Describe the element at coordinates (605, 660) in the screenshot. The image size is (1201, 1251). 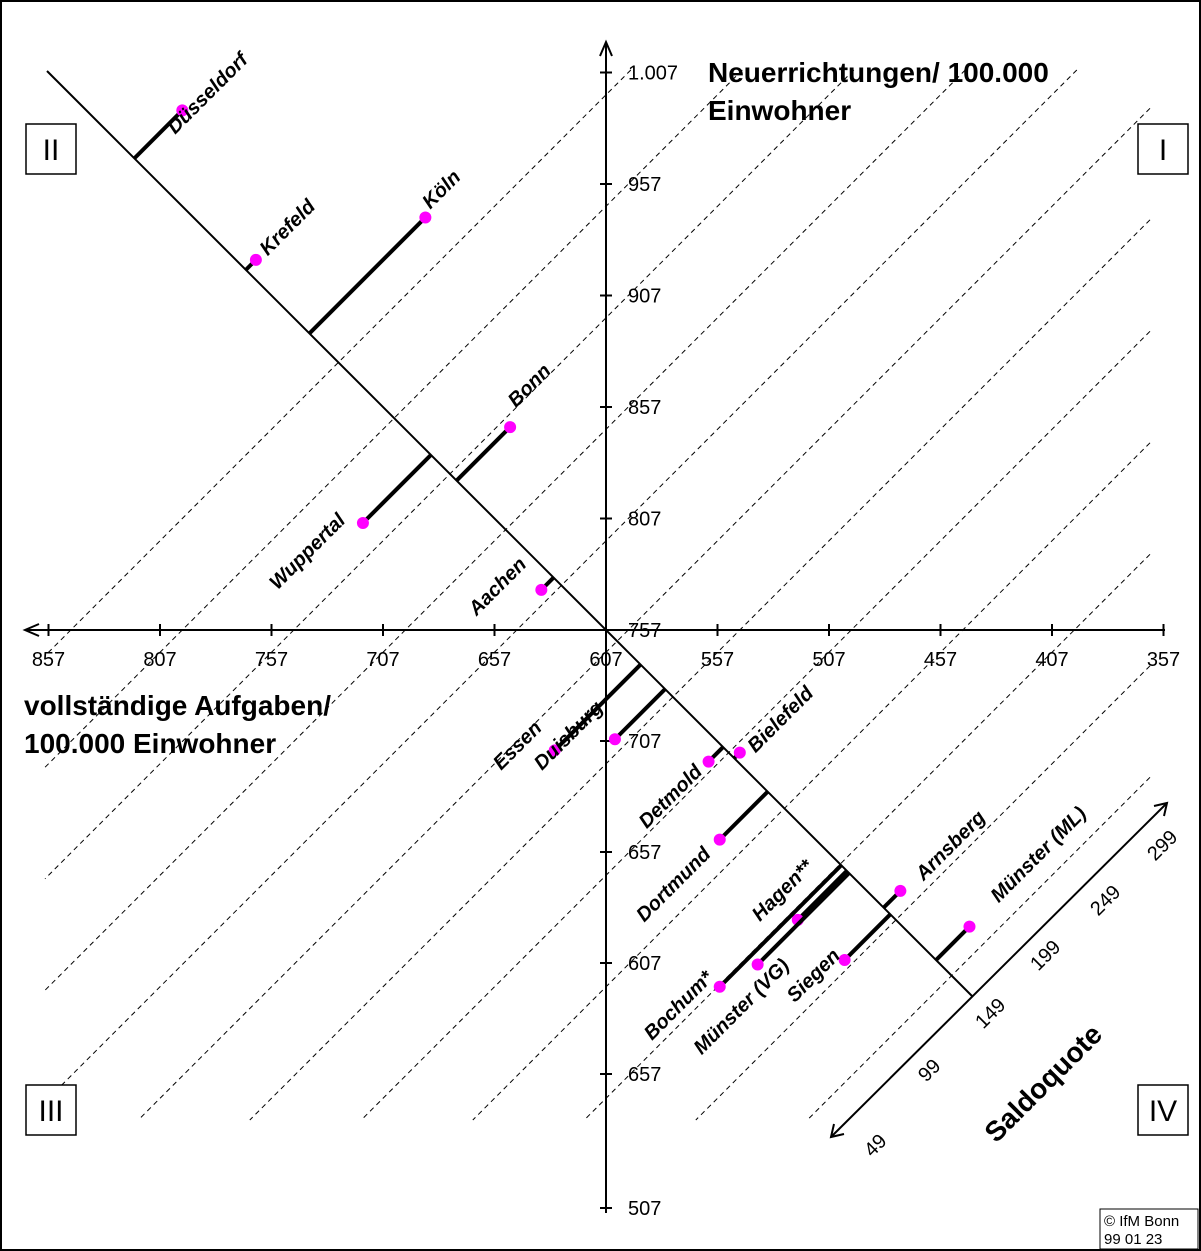
I see `x-tick-label: 607` at that location.